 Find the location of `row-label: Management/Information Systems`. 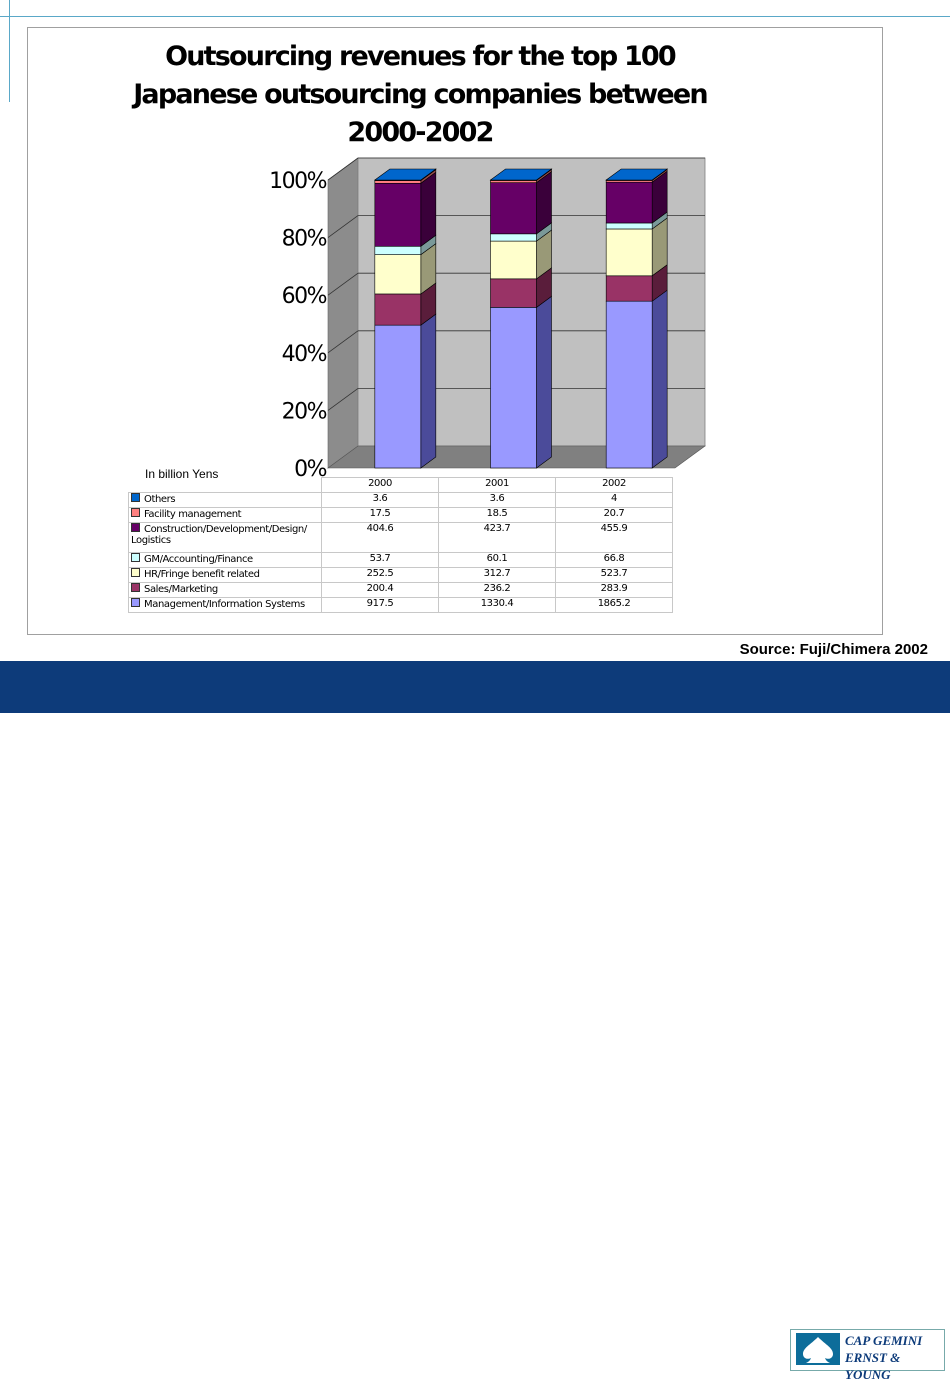

row-label: Management/Information Systems is located at coordinates (225, 605).